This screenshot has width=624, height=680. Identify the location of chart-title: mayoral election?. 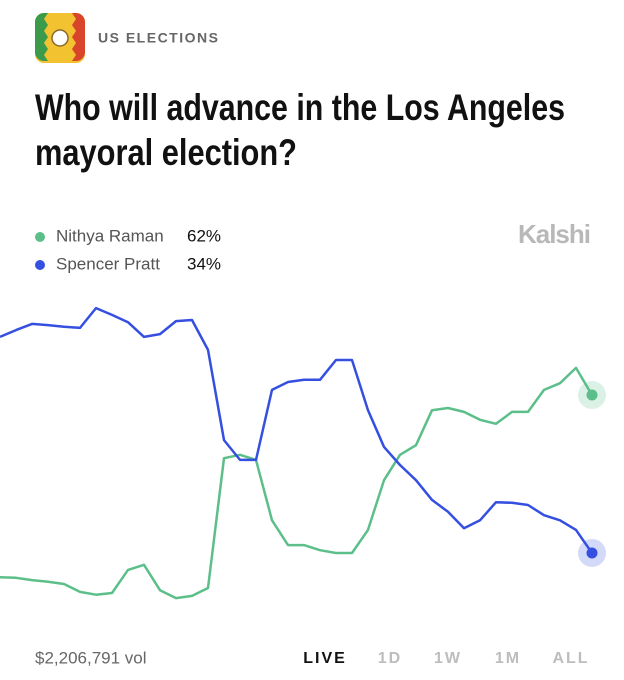
(166, 152).